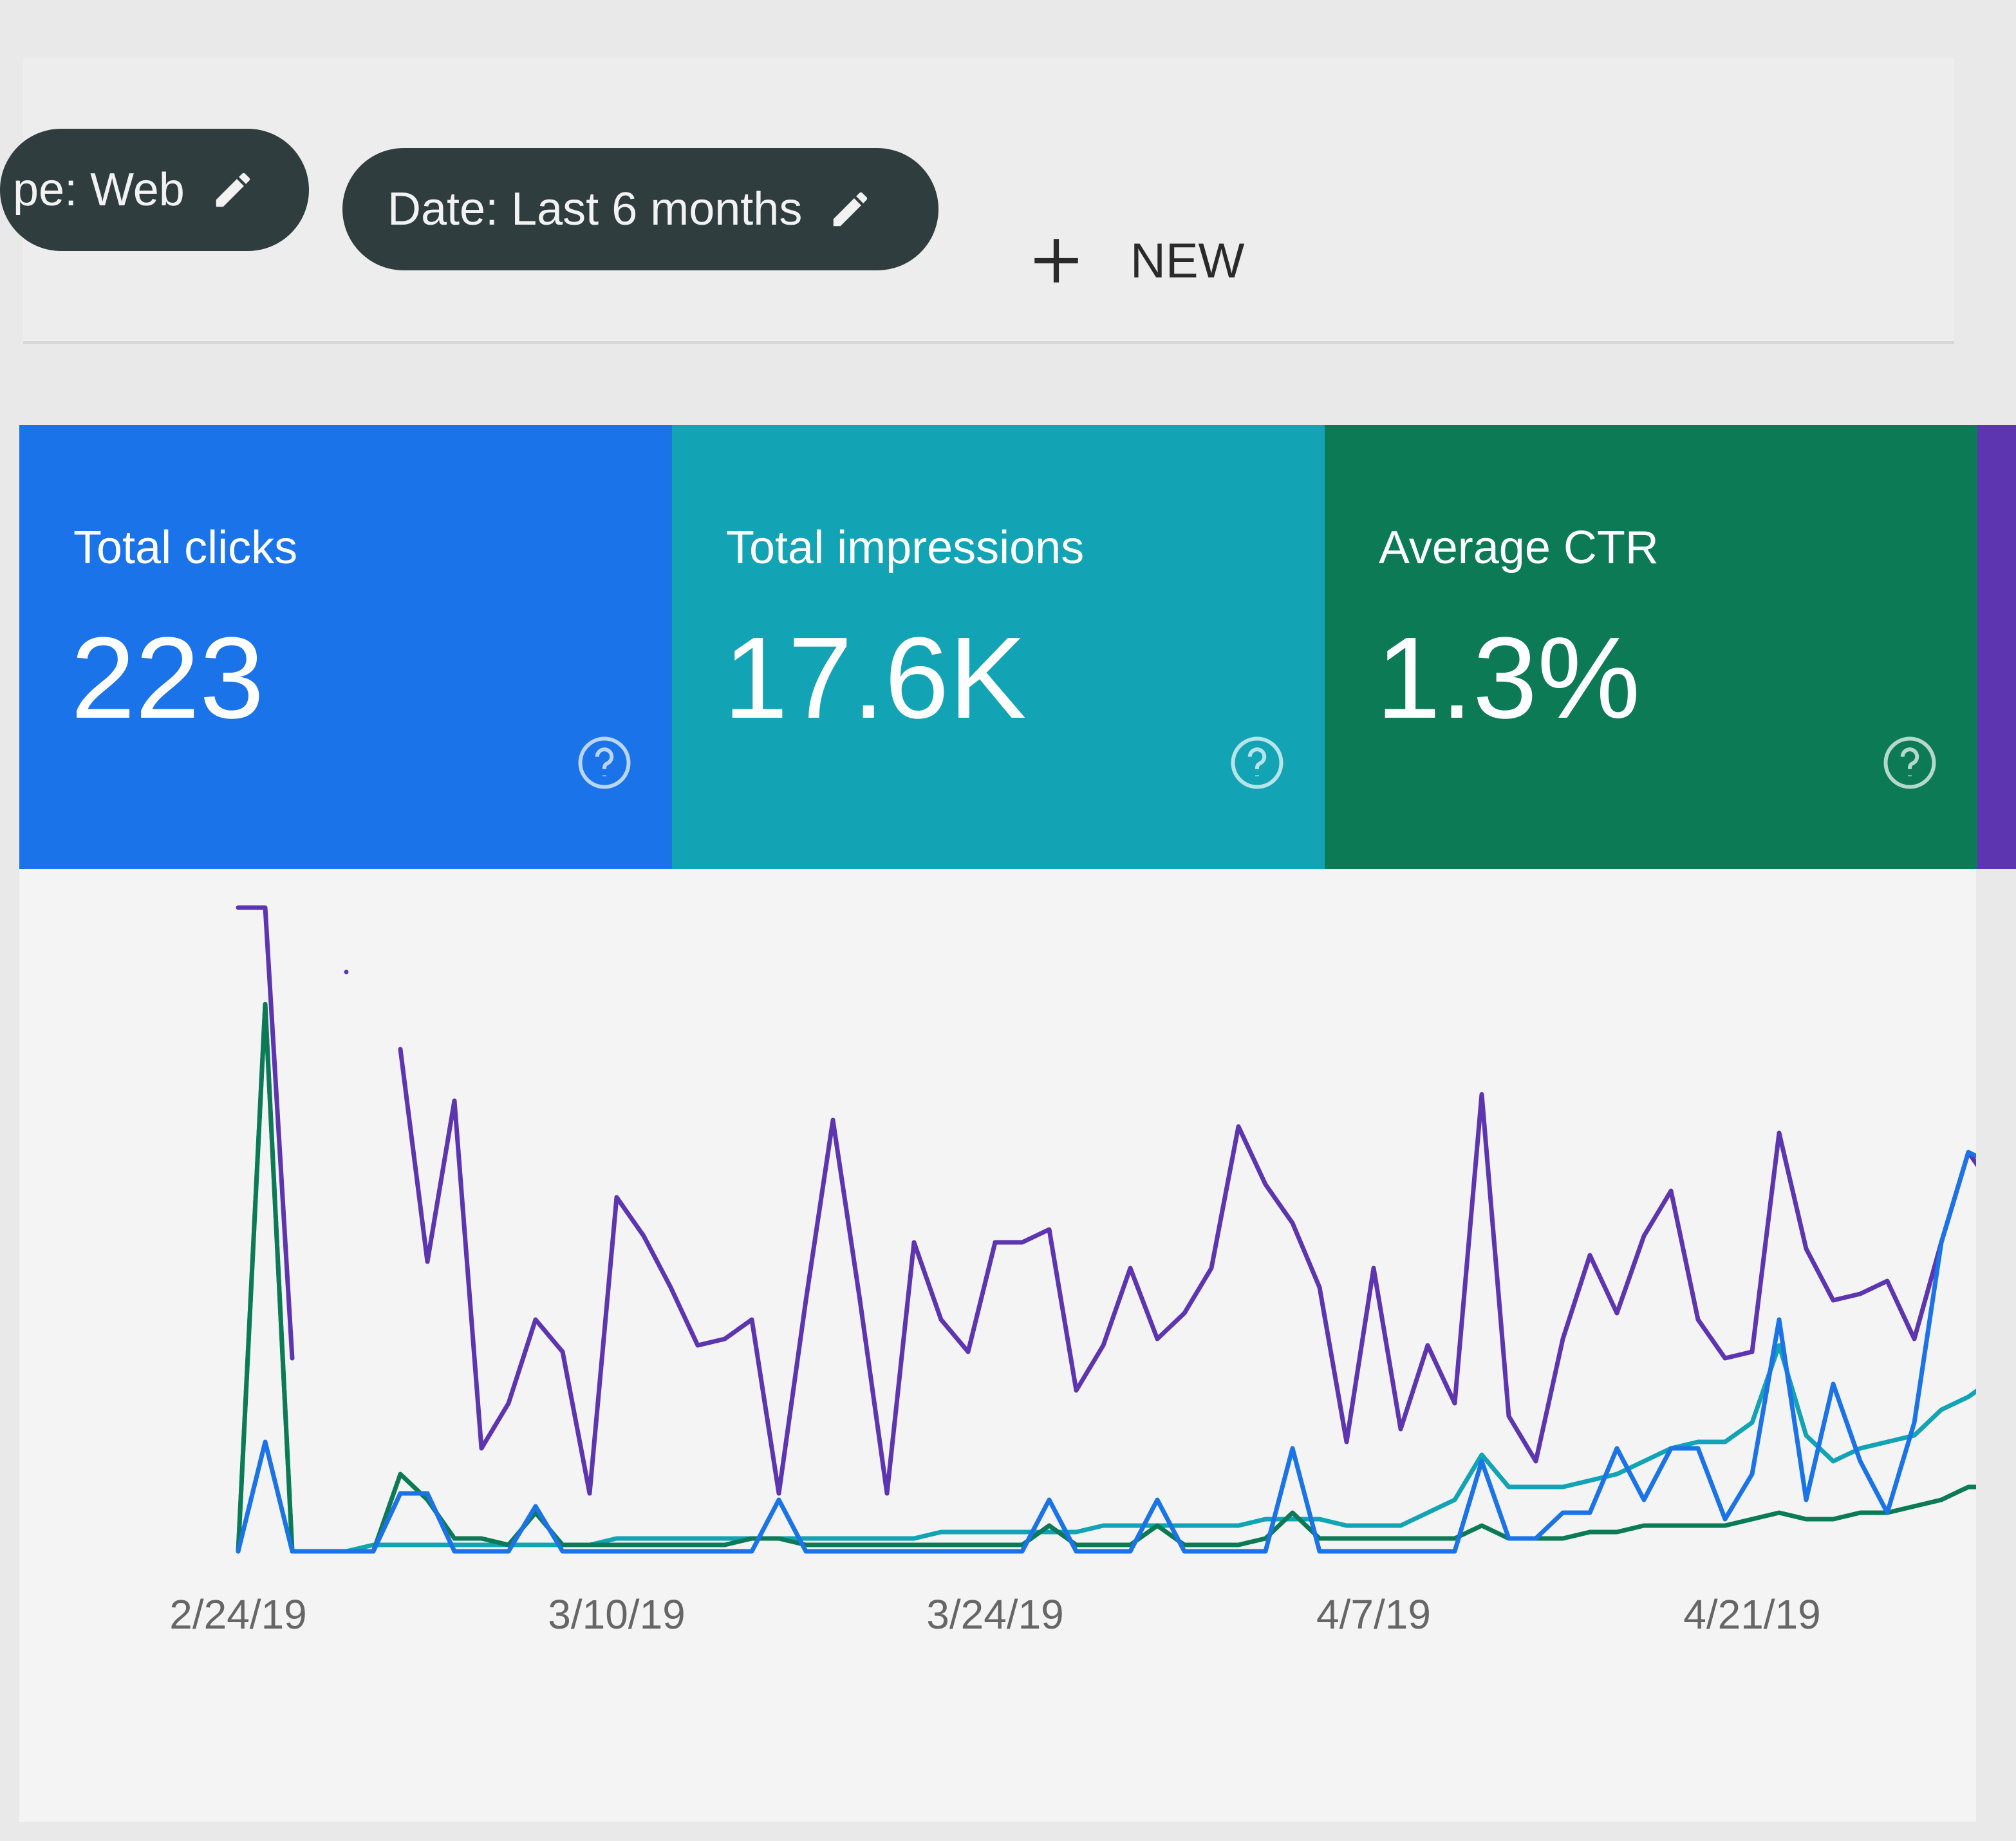  What do you see at coordinates (1752, 1614) in the screenshot?
I see `x-tick-label: 4/21/19` at bounding box center [1752, 1614].